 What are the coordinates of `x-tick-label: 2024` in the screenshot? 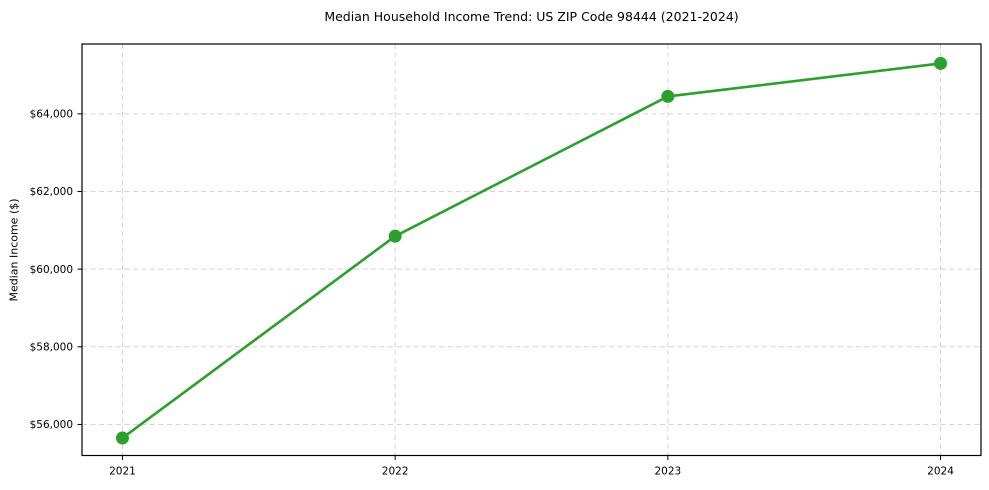 It's located at (940, 472).